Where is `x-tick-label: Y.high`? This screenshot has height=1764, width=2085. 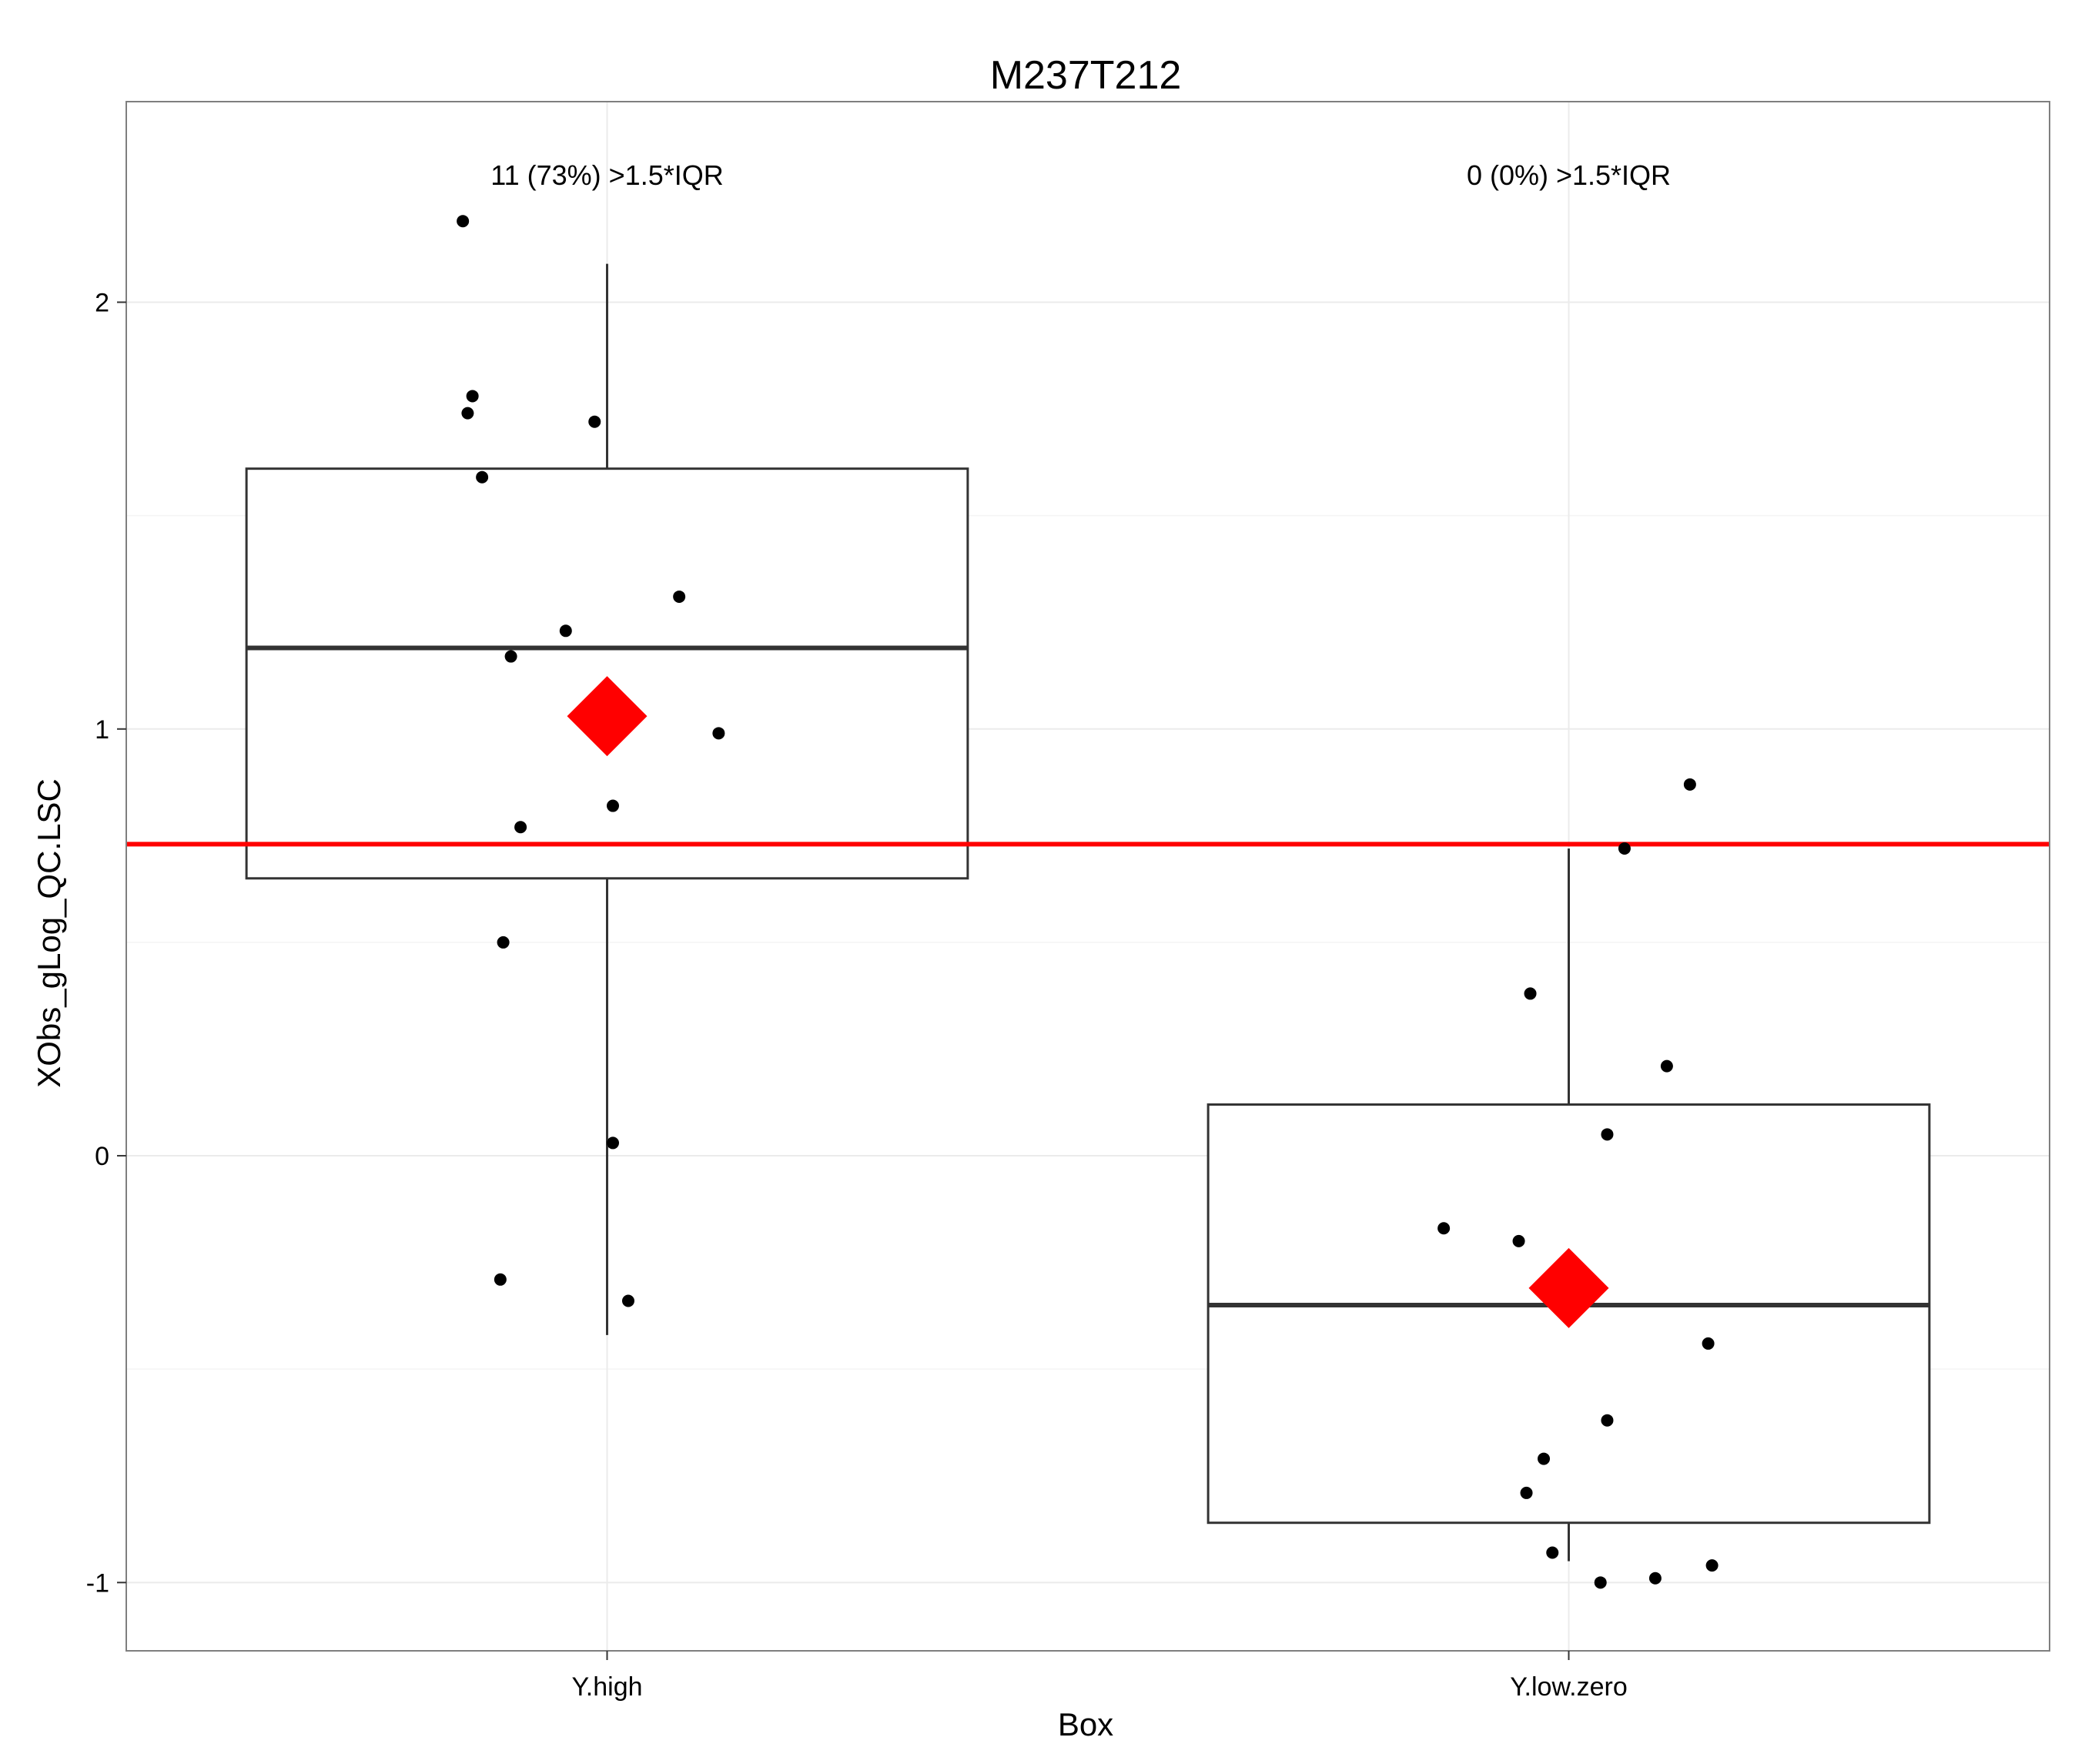 x-tick-label: Y.high is located at coordinates (606, 1687).